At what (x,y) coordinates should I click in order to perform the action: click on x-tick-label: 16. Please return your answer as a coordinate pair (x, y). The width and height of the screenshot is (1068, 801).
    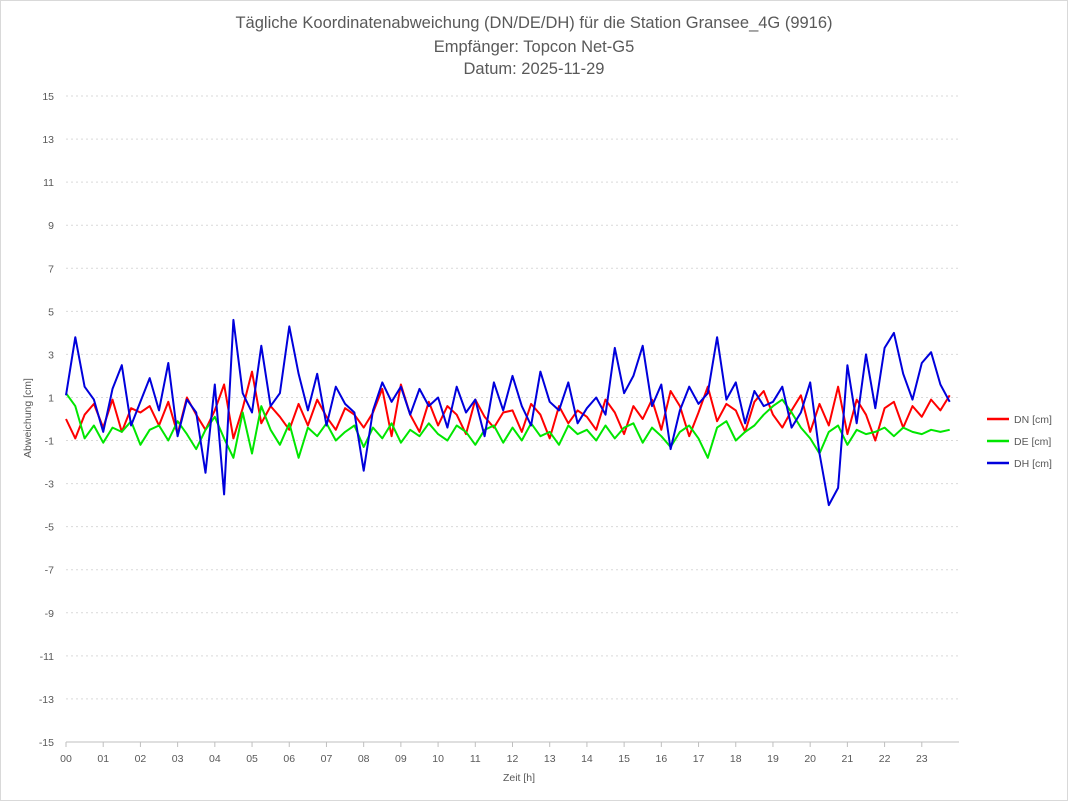
    Looking at the image, I should click on (661, 759).